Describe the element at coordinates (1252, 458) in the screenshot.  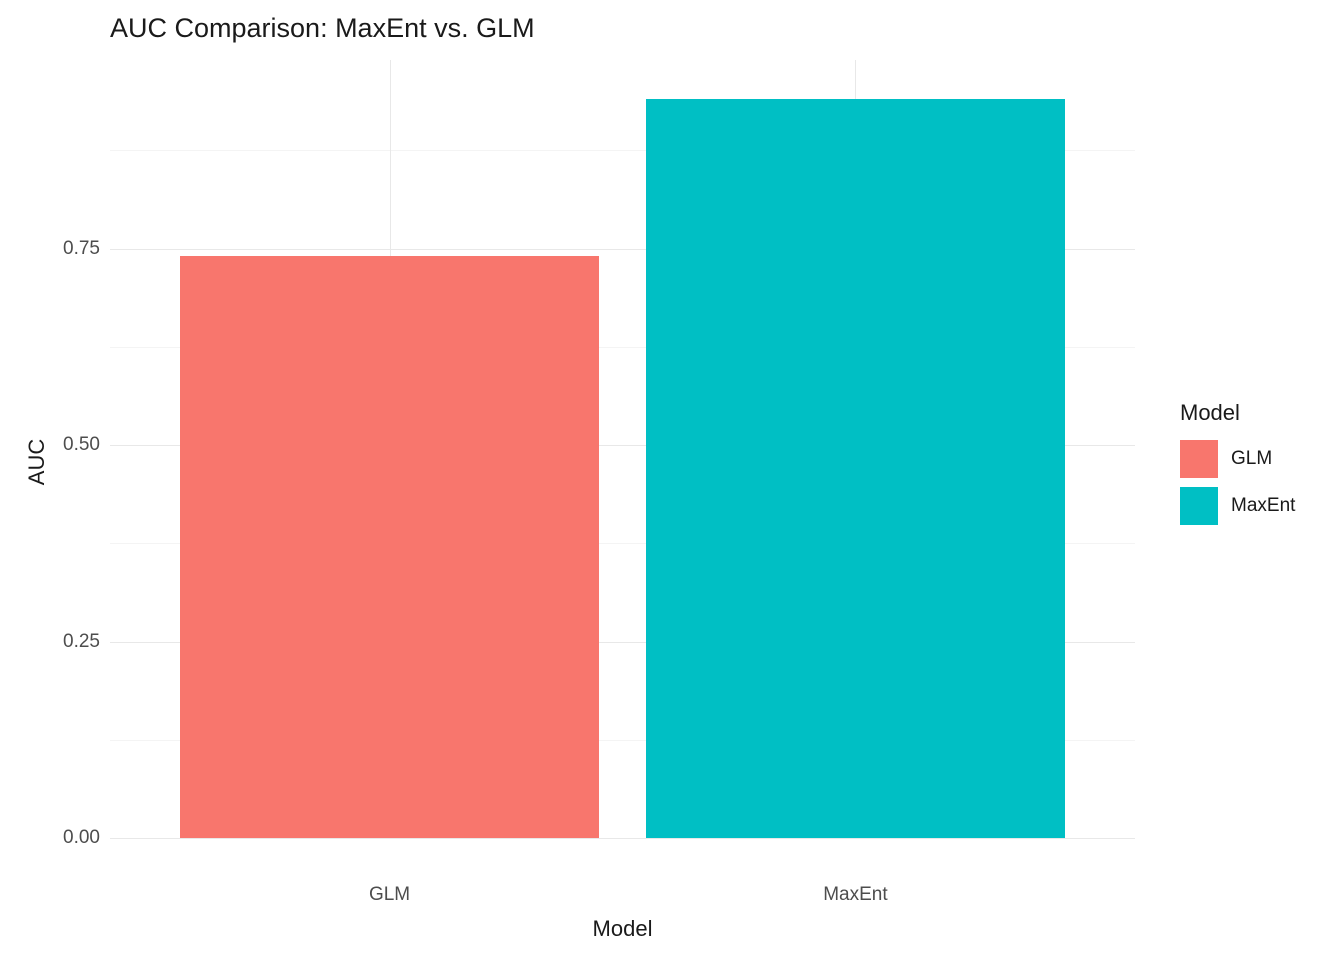
I see `legend-label: GLM` at that location.